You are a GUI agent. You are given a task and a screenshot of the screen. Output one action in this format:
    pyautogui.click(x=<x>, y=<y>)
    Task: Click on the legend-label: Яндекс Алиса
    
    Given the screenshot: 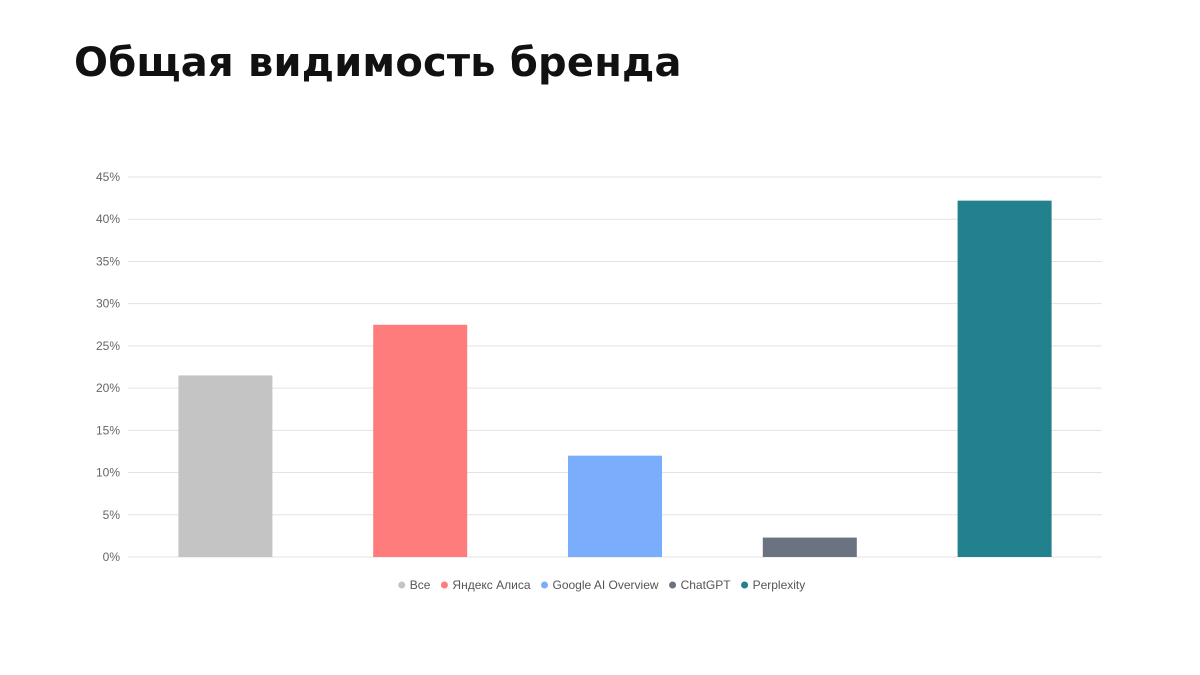 What is the action you would take?
    pyautogui.click(x=491, y=585)
    